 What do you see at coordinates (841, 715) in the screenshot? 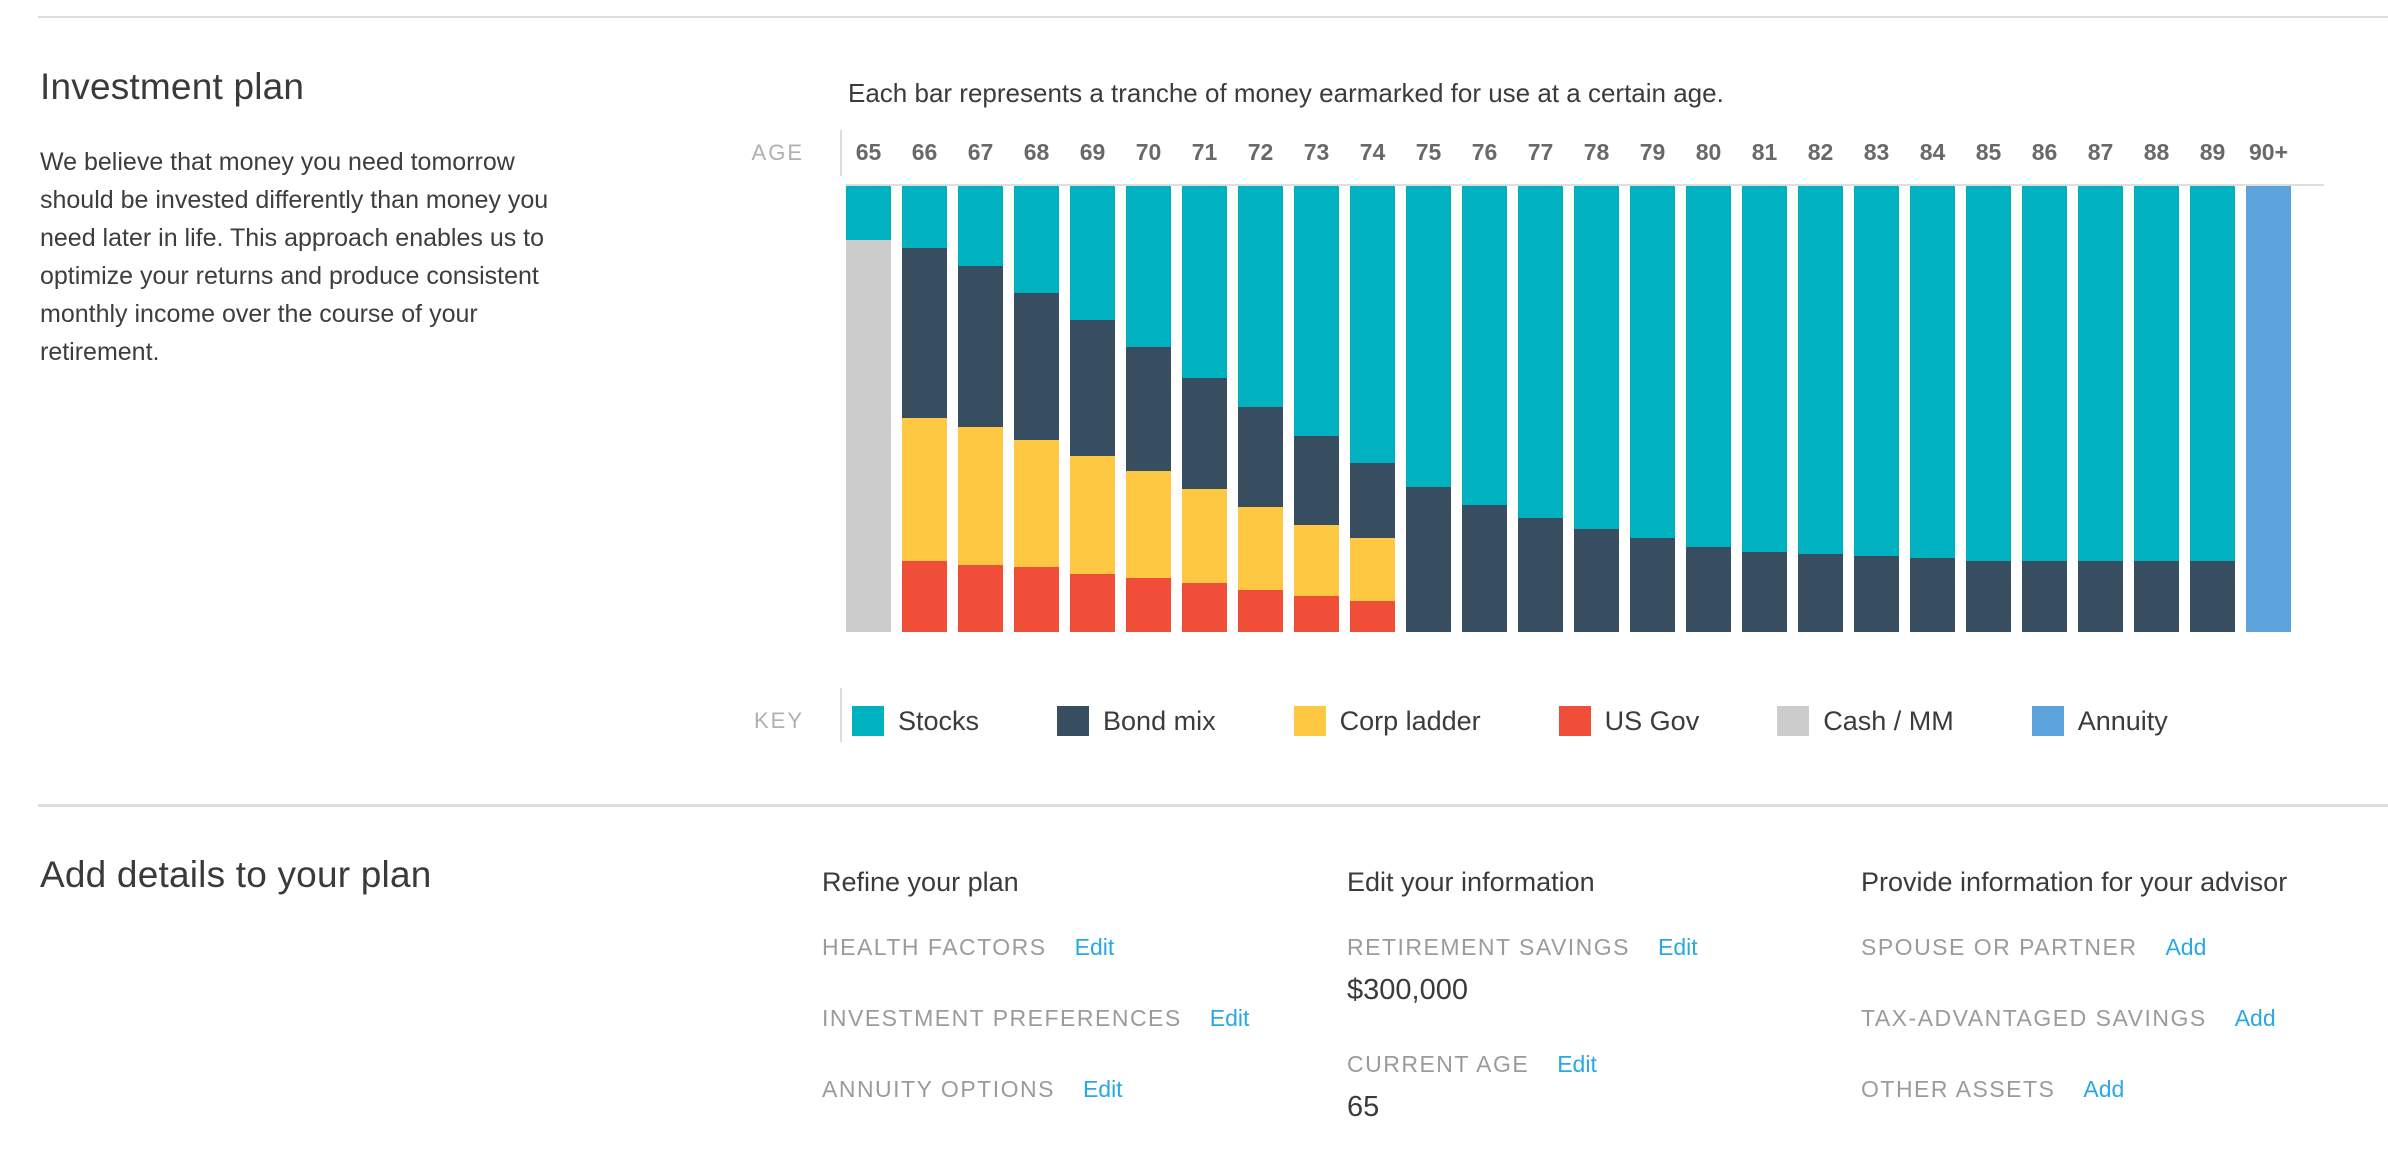
I see `key-divider` at bounding box center [841, 715].